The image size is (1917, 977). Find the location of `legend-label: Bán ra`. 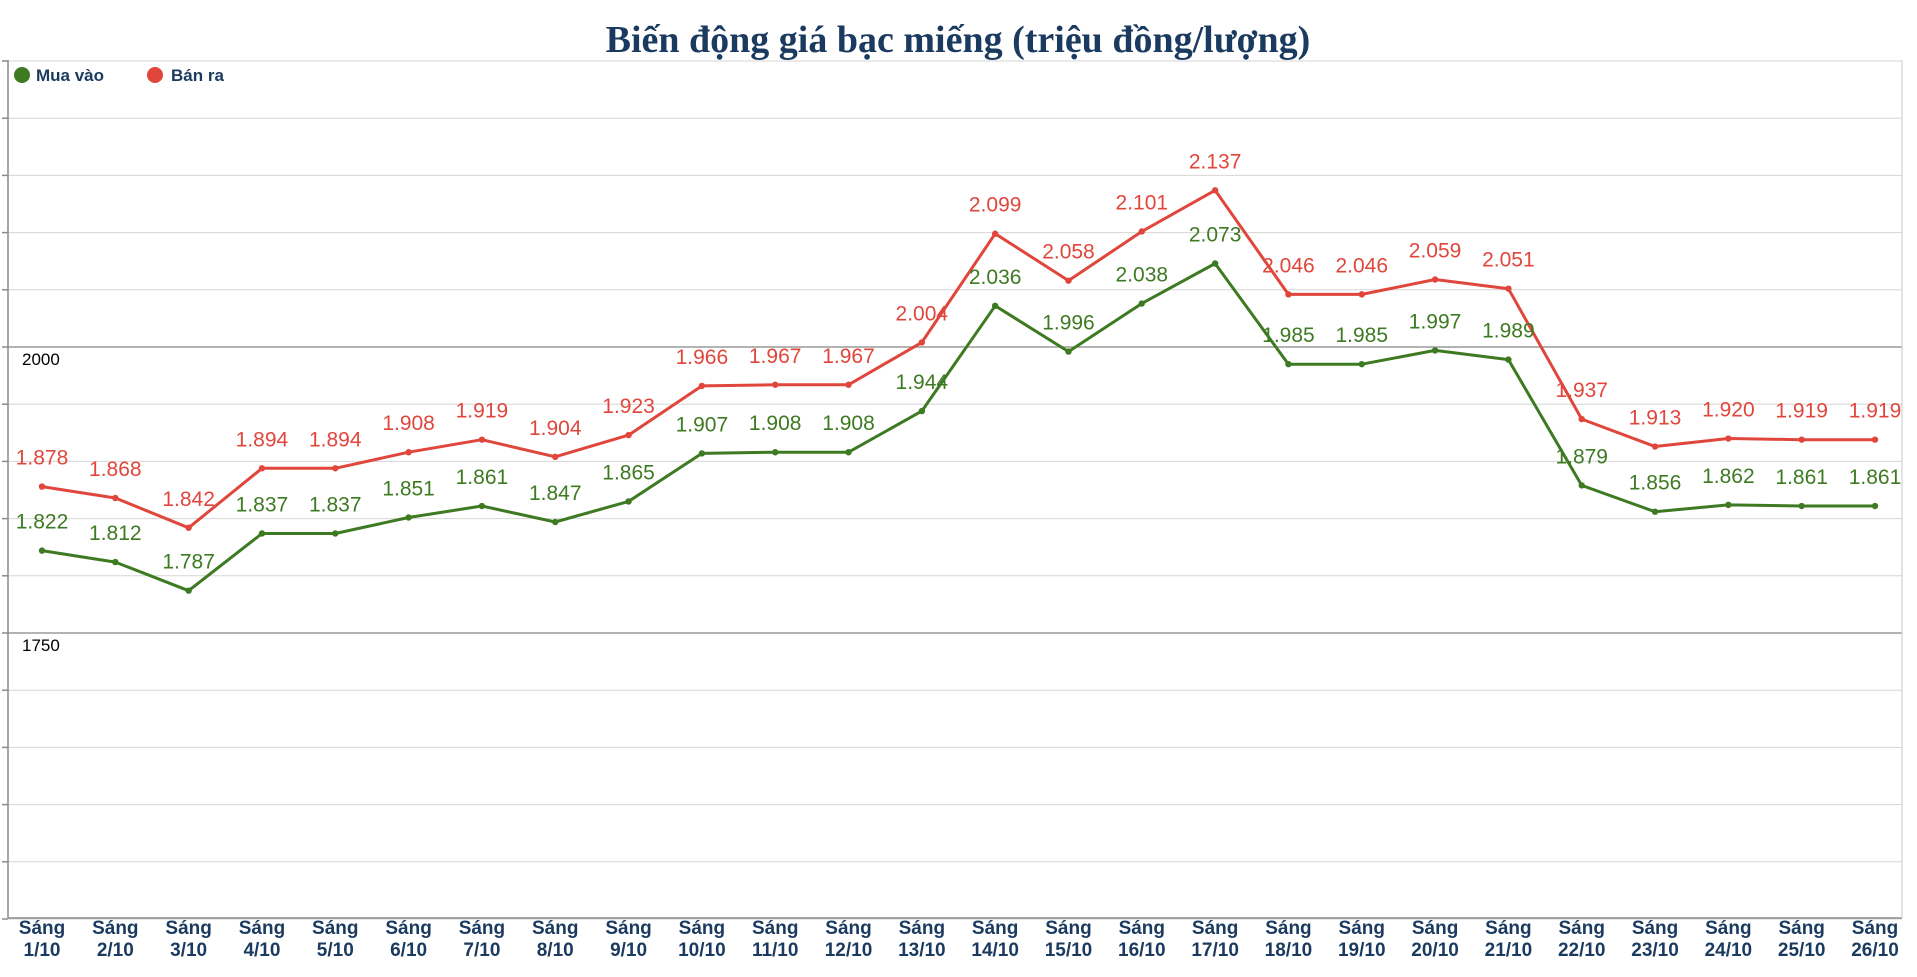

legend-label: Bán ra is located at coordinates (197, 75).